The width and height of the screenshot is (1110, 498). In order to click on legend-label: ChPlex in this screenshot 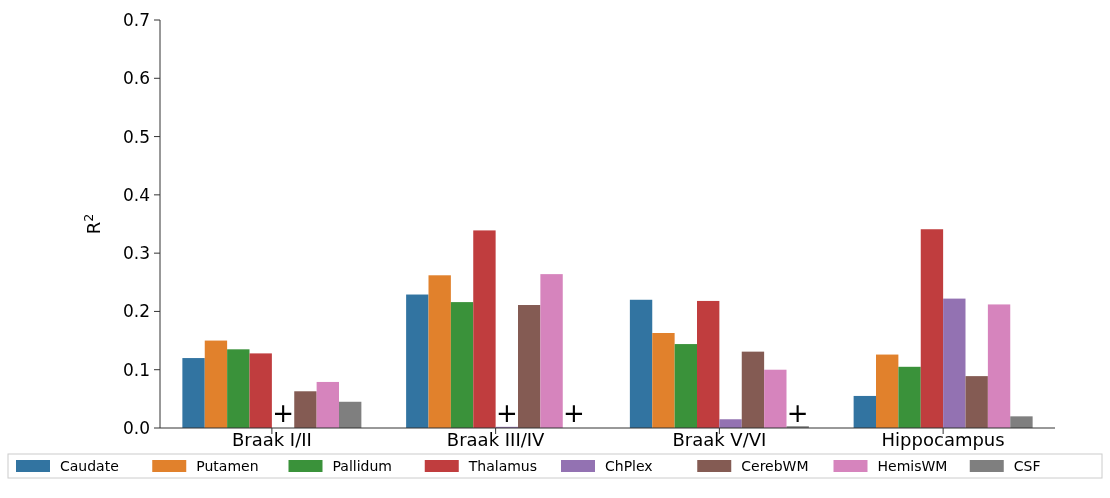, I will do `click(629, 465)`.